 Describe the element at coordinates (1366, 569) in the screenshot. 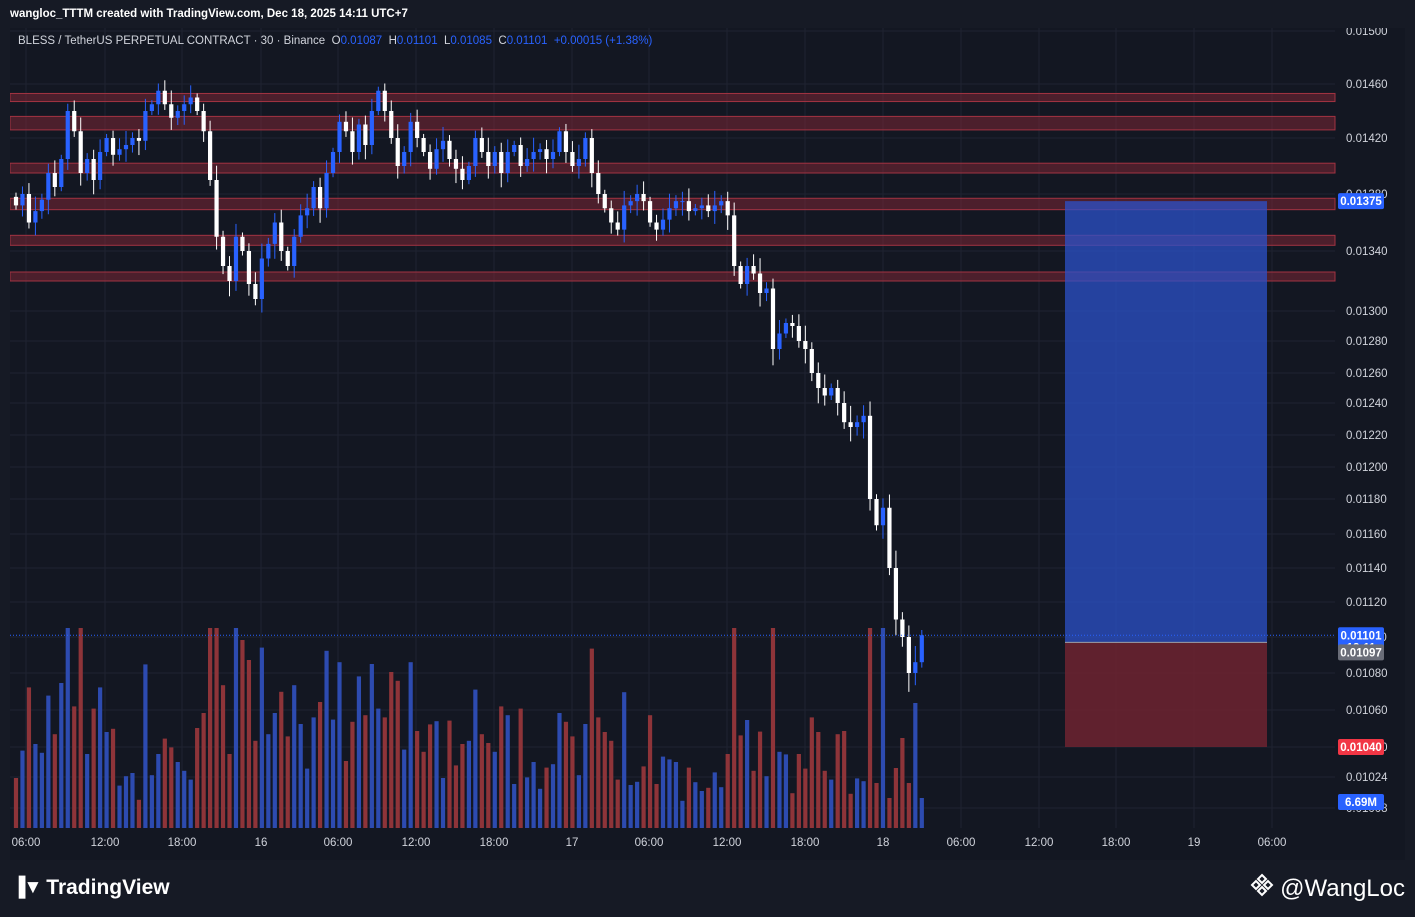

I see `price-tick-label: 0.01140` at that location.